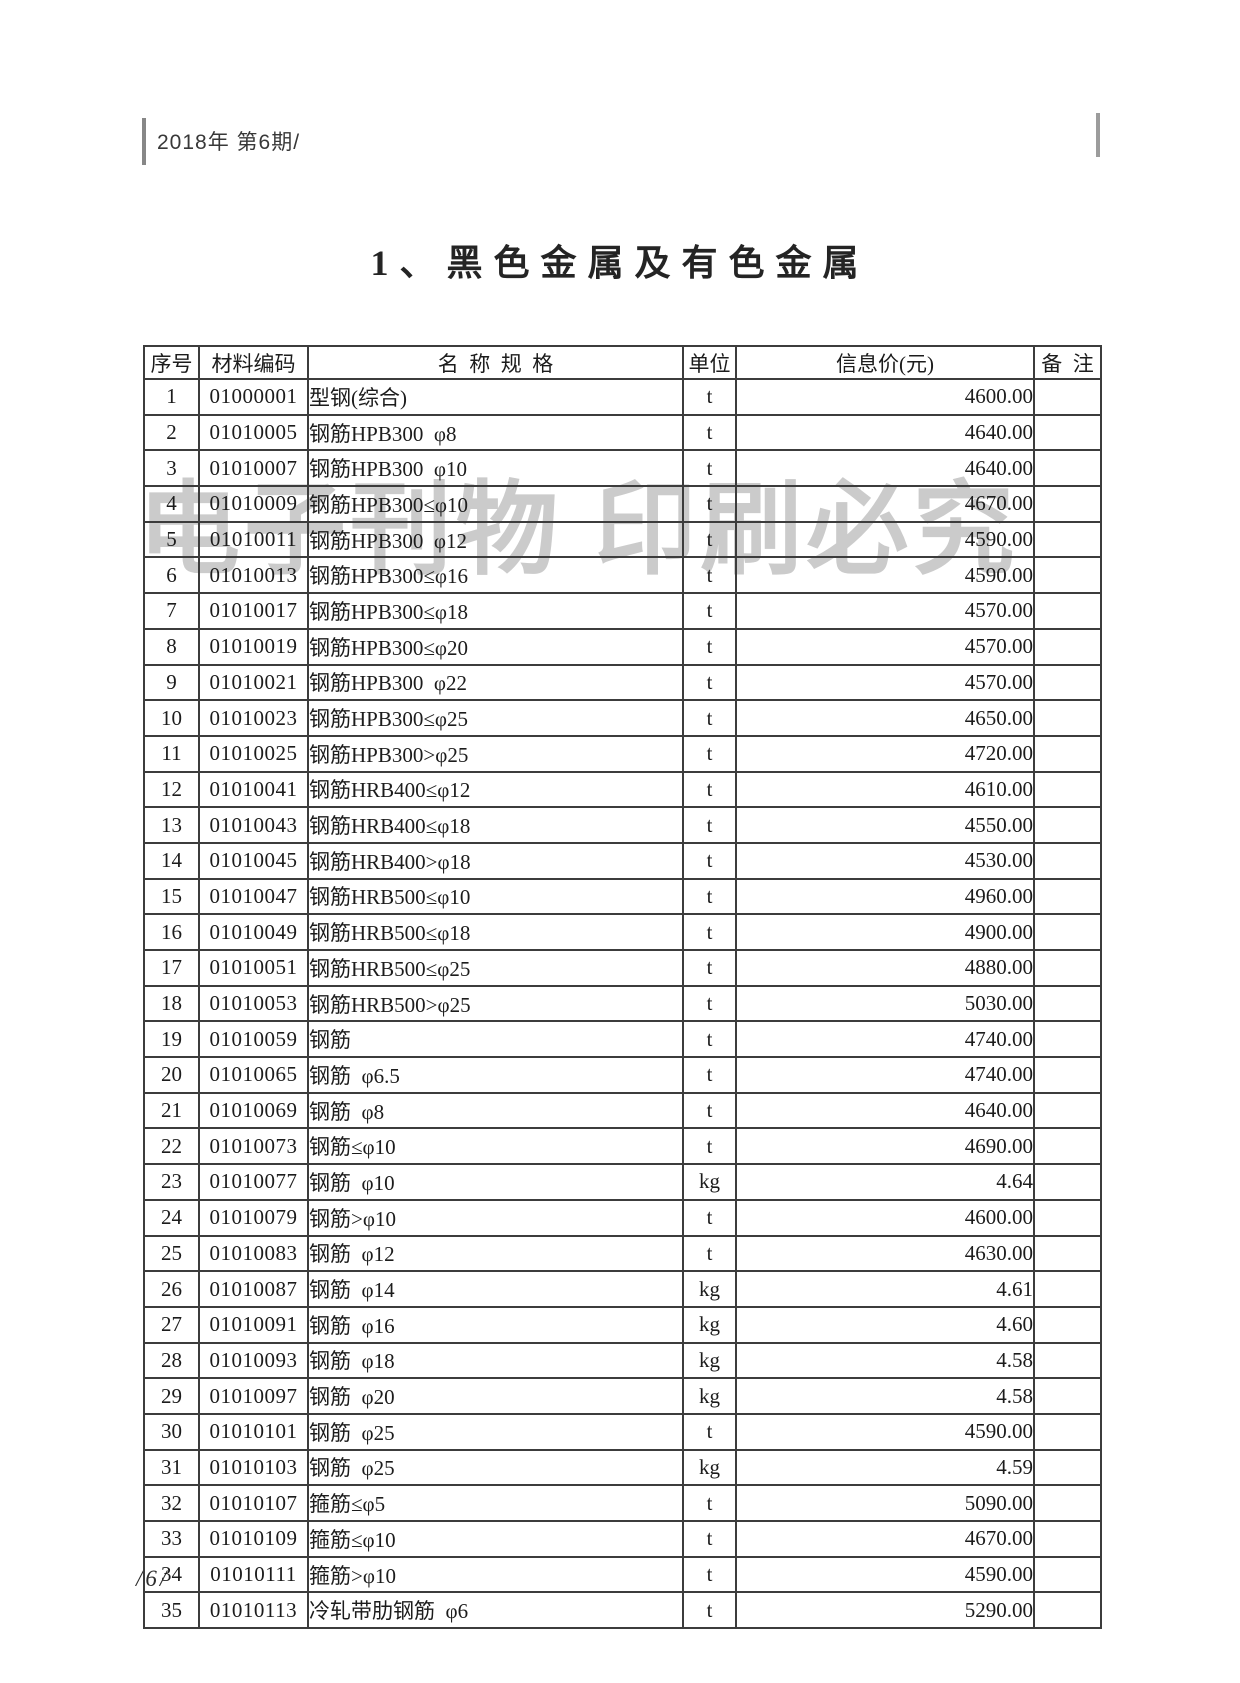 The width and height of the screenshot is (1240, 1683). Describe the element at coordinates (495, 1182) in the screenshot. I see `cell-name-spec: 钢筋 φ10` at that location.